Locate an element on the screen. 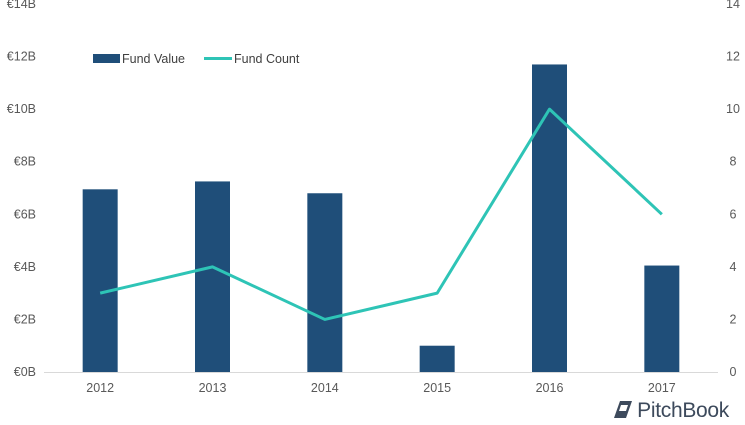  right-tick-label: 14 is located at coordinates (733, 5).